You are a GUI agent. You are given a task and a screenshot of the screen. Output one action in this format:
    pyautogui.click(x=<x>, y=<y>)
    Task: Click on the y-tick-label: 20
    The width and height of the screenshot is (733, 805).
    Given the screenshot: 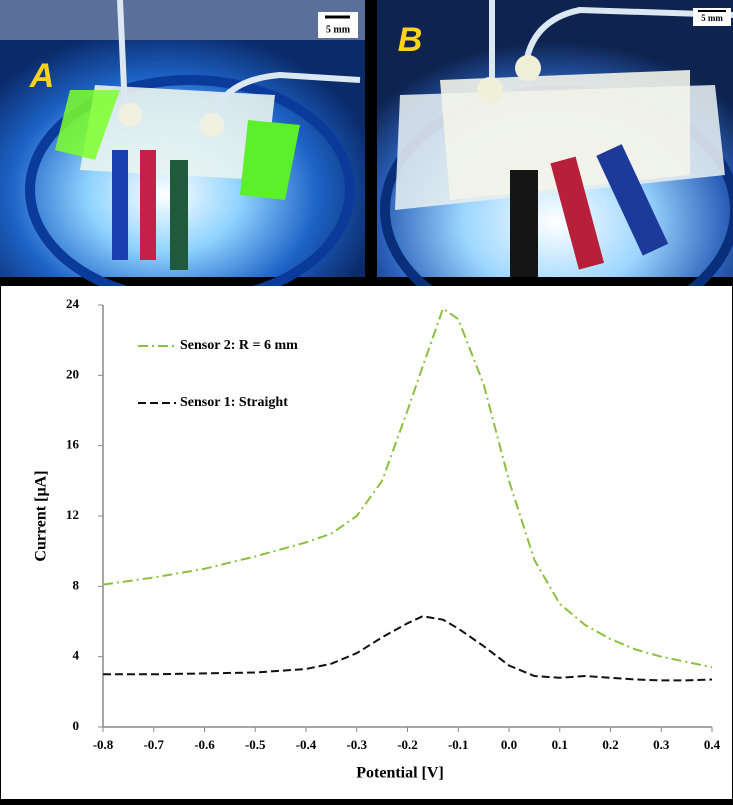 What is the action you would take?
    pyautogui.click(x=72, y=373)
    